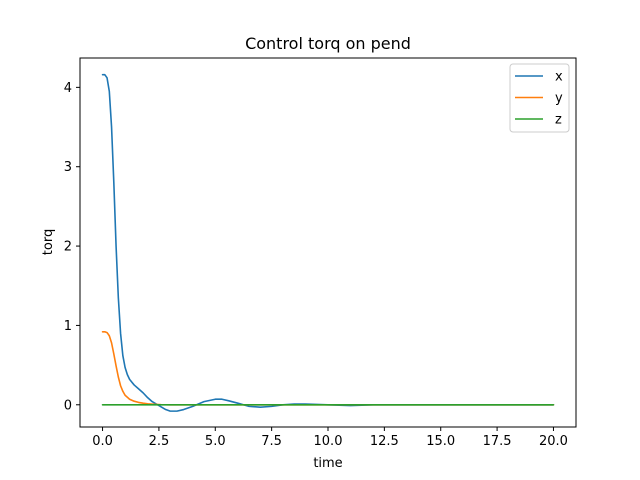  I want to click on y-axis-ticks: 0 1 2 3 4, so click(72, 247).